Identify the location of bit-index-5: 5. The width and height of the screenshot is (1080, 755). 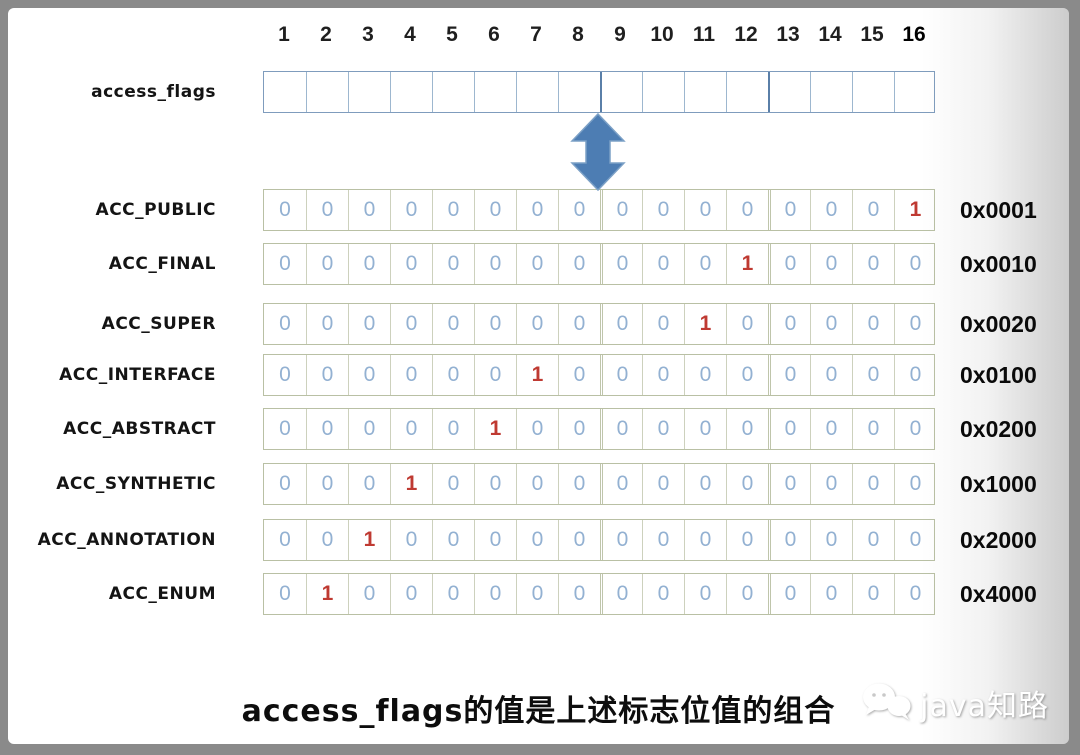
(452, 34).